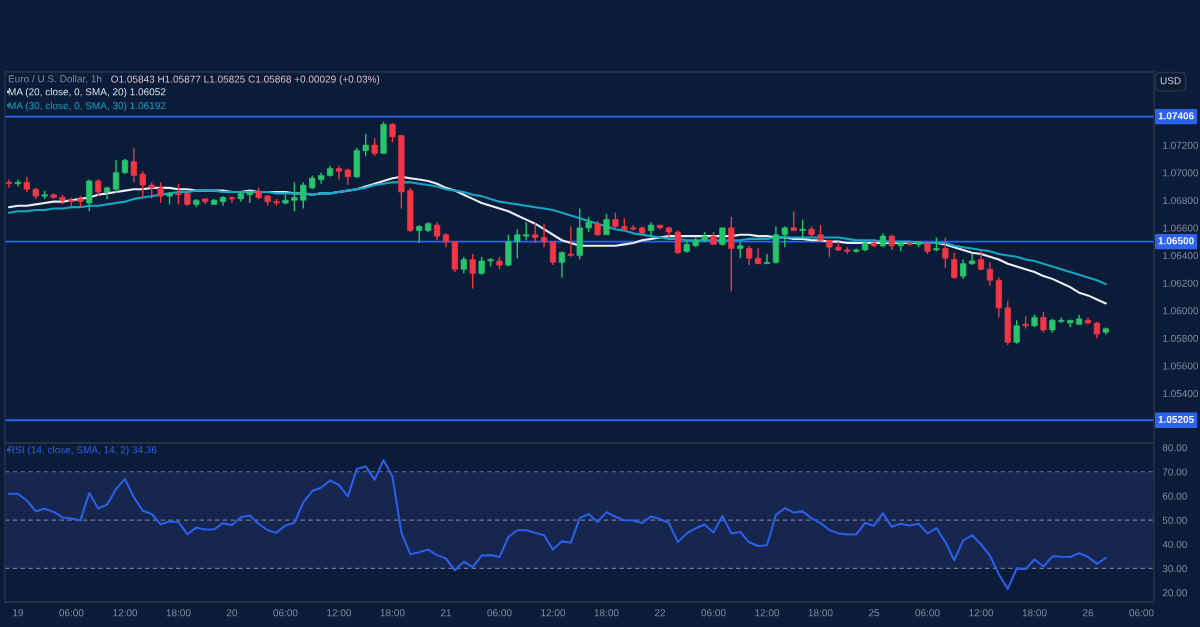 Image resolution: width=1200 pixels, height=627 pixels. I want to click on x-tick-label: 25, so click(874, 613).